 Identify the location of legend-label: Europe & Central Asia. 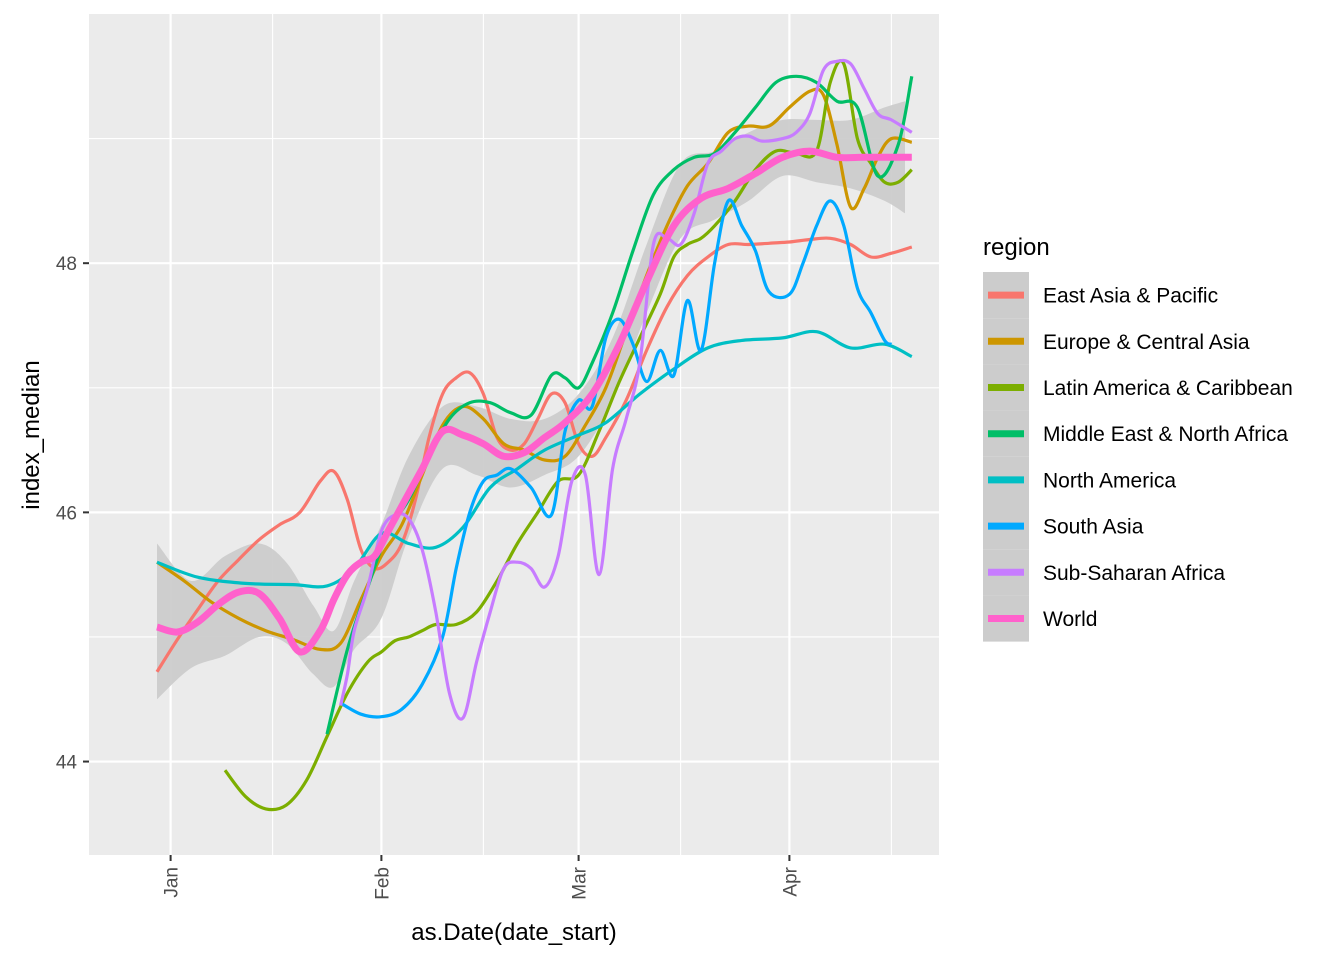
(1146, 342).